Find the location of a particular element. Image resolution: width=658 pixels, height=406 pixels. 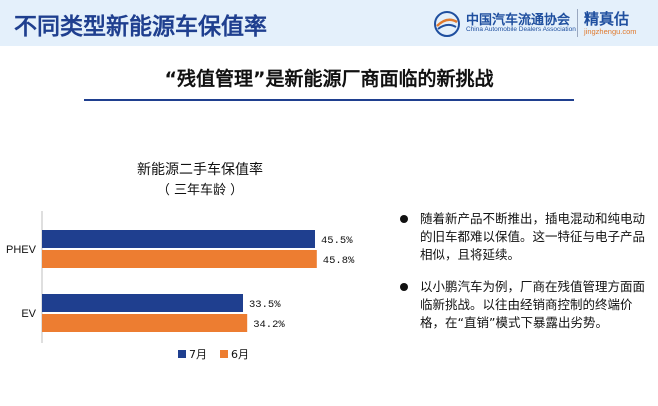

logo-cn-text: 中国汽车流通协会 is located at coordinates (518, 20).